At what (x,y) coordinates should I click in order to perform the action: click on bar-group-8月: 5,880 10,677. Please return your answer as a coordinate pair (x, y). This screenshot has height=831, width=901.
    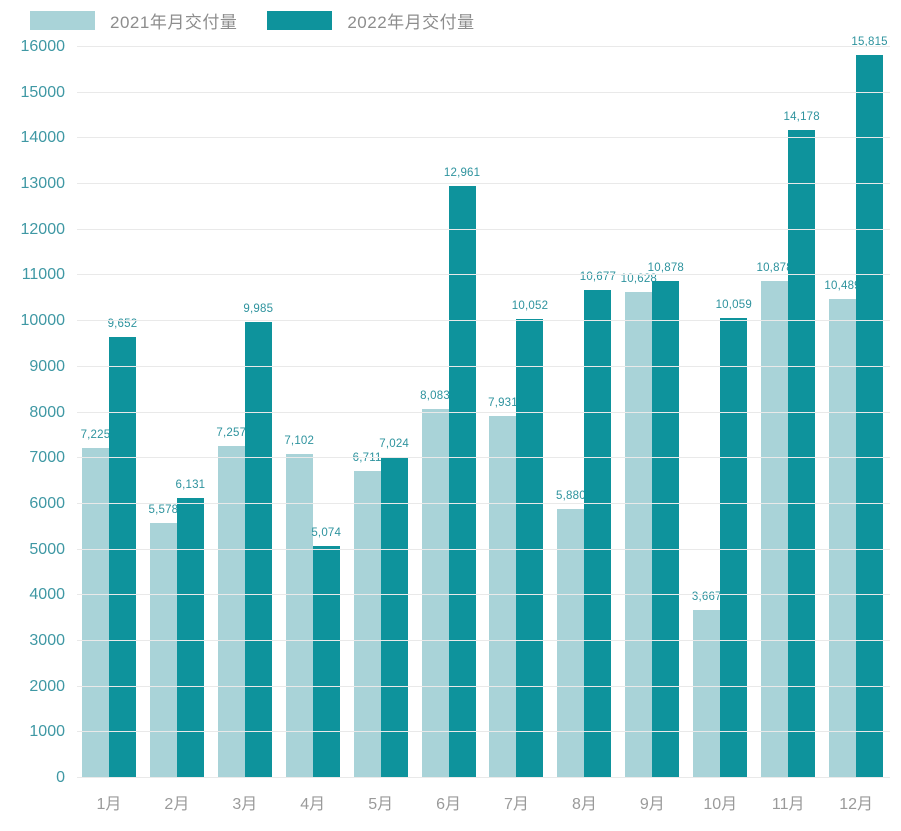
    Looking at the image, I should click on (584, 412).